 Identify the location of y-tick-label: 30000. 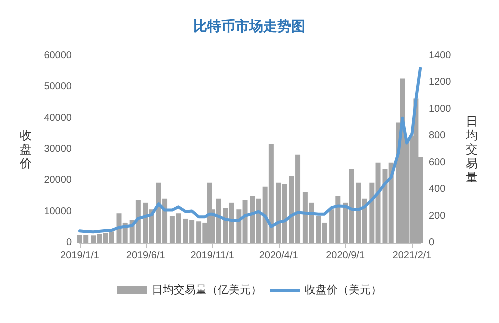
(58, 149).